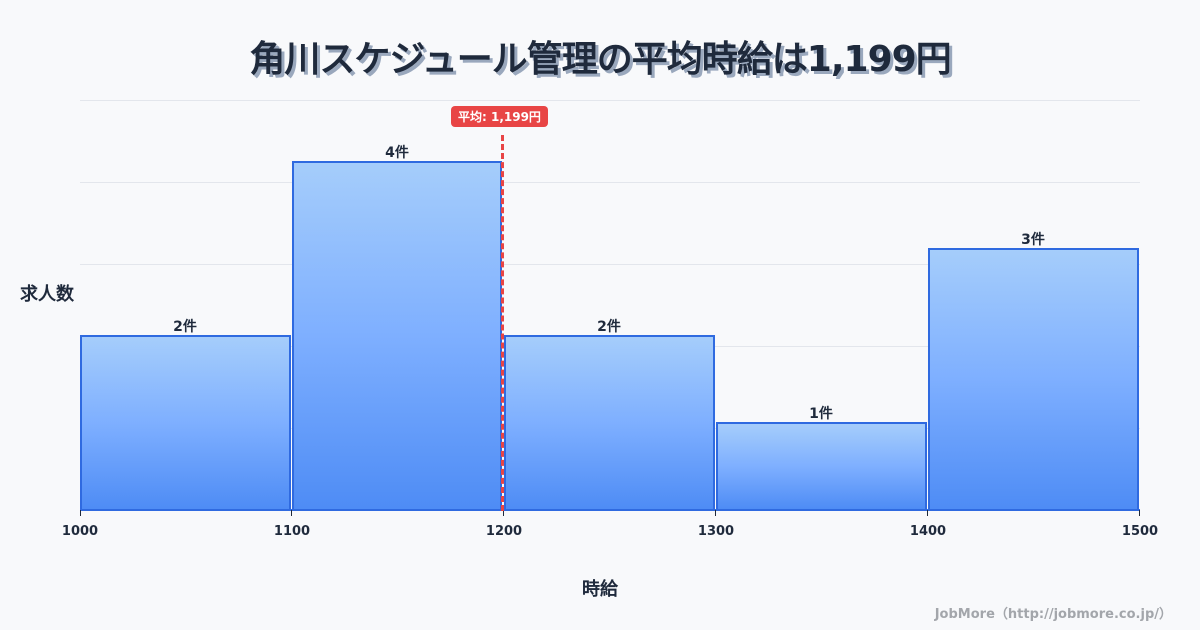 The width and height of the screenshot is (1200, 630). I want to click on bar-value-label: 3件, so click(1033, 240).